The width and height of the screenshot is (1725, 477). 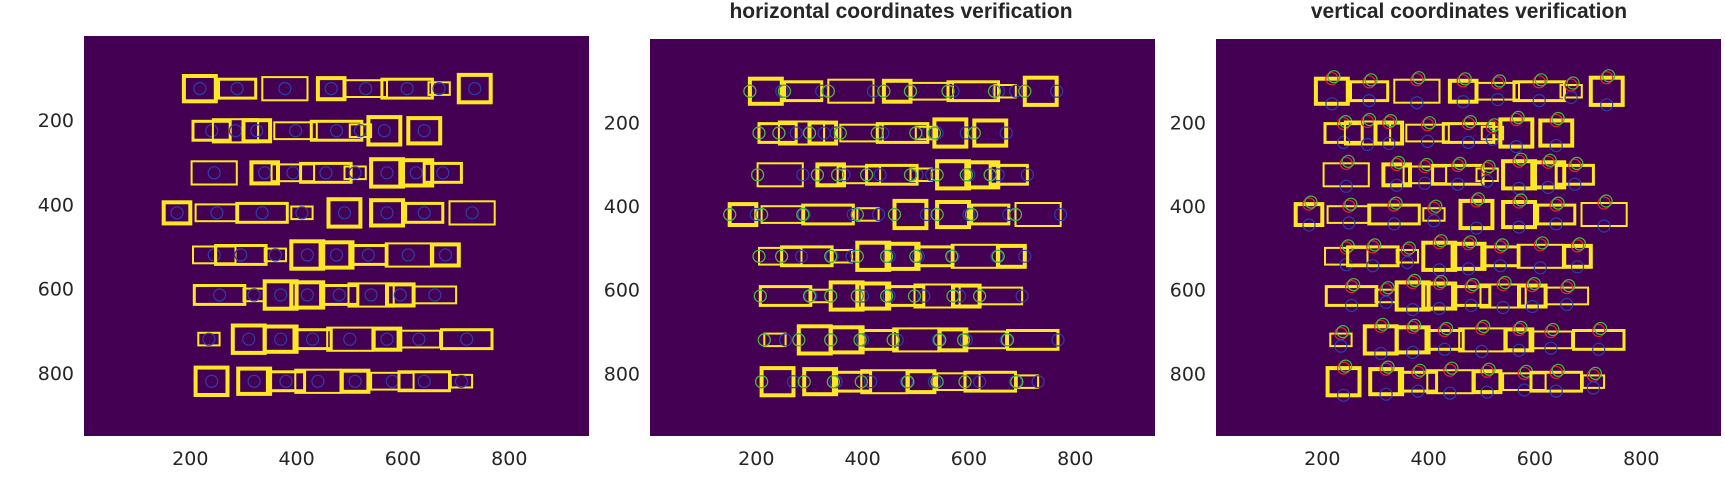 What do you see at coordinates (622, 374) in the screenshot?
I see `y-tick-label: 800` at bounding box center [622, 374].